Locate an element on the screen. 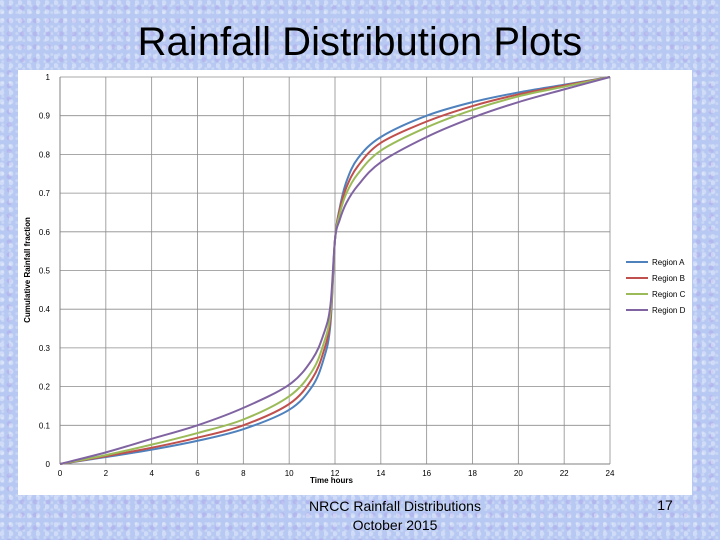 This screenshot has height=540, width=720. y-tick-label: 0.9 is located at coordinates (45, 116).